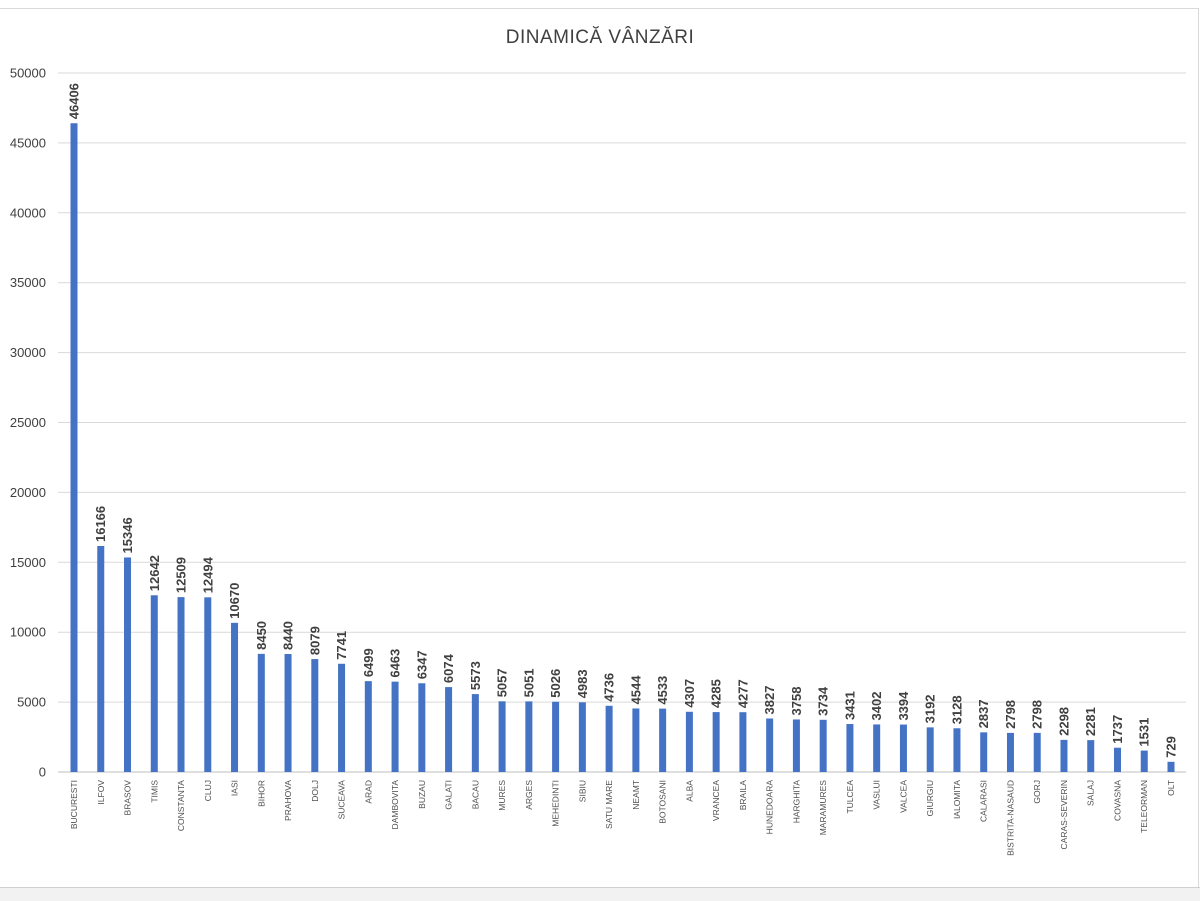 The image size is (1200, 901). Describe the element at coordinates (769, 700) in the screenshot. I see `data-label: 3827` at that location.